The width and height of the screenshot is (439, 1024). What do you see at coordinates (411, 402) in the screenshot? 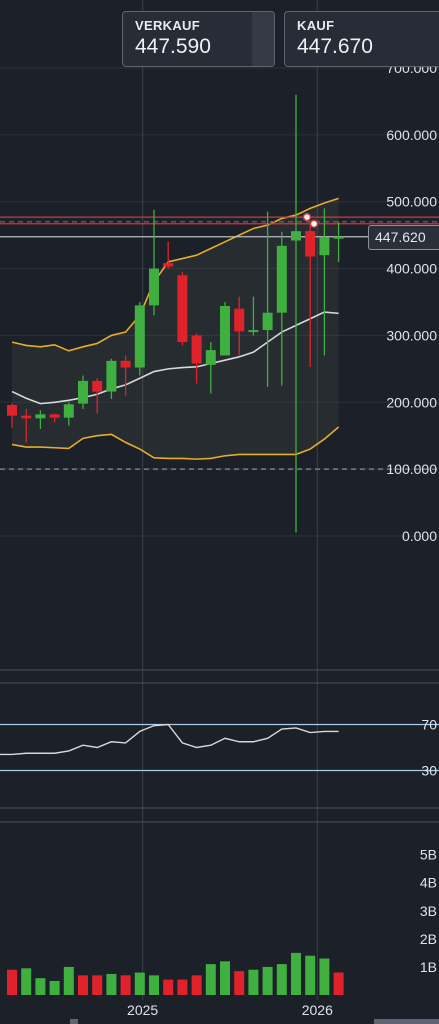
I see `price-axis-label: 200.000` at bounding box center [411, 402].